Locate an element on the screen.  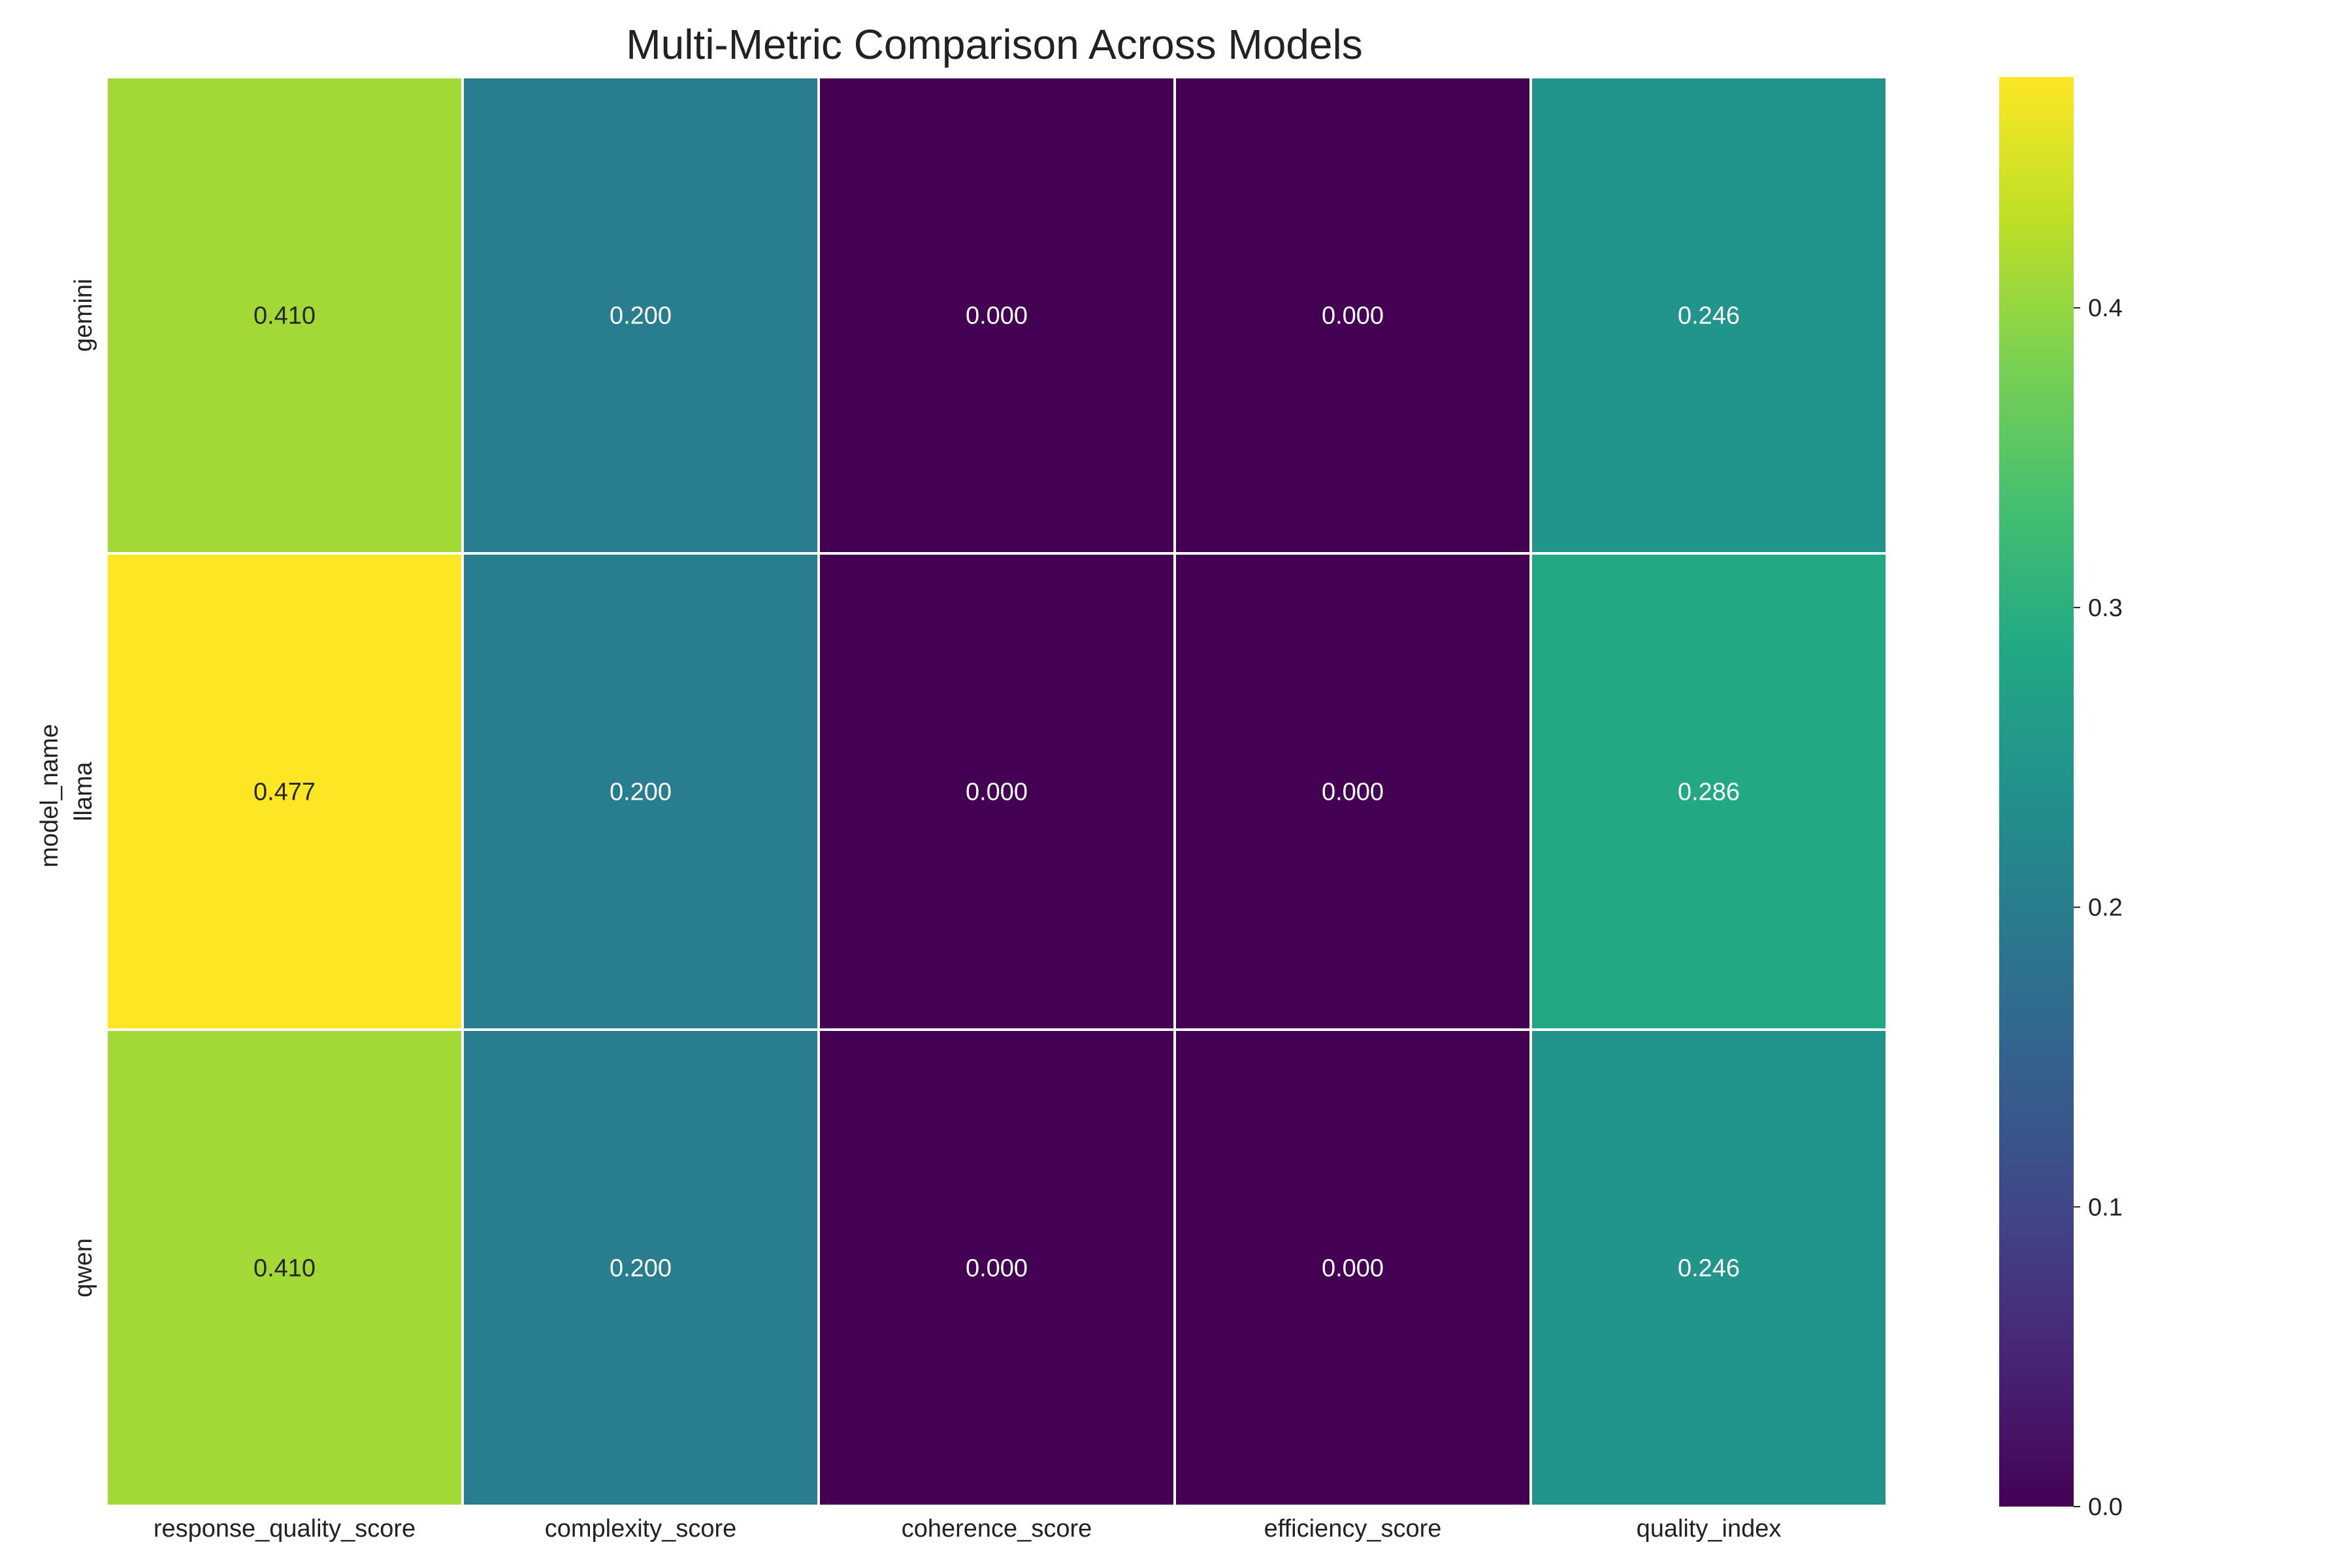
cell-annotation: 0.477 is located at coordinates (284, 792).